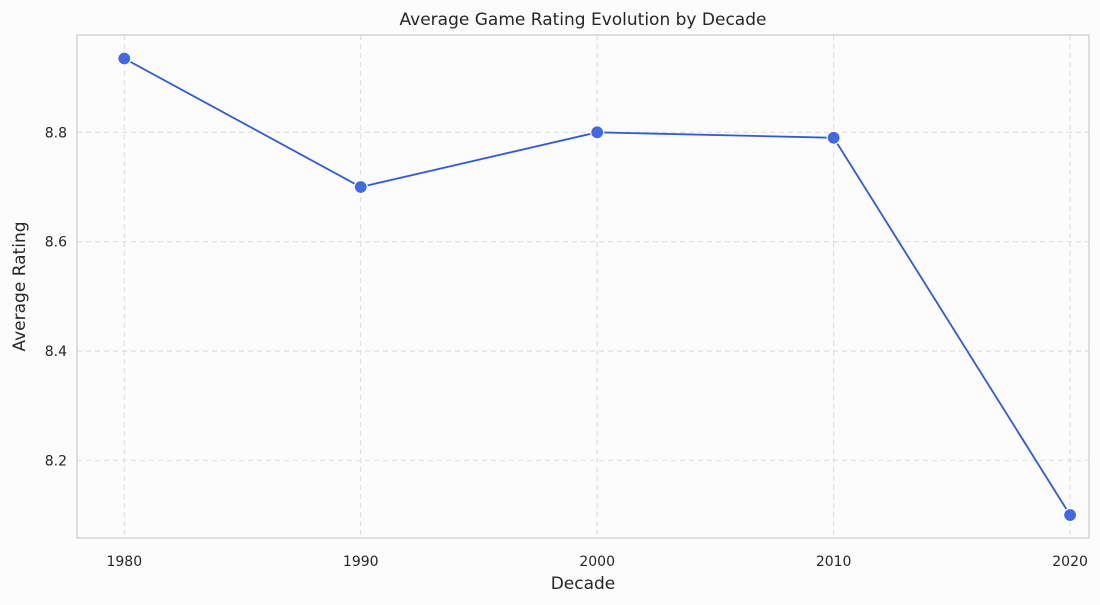 The width and height of the screenshot is (1100, 605). What do you see at coordinates (1070, 562) in the screenshot?
I see `x-tick-label: 2020` at bounding box center [1070, 562].